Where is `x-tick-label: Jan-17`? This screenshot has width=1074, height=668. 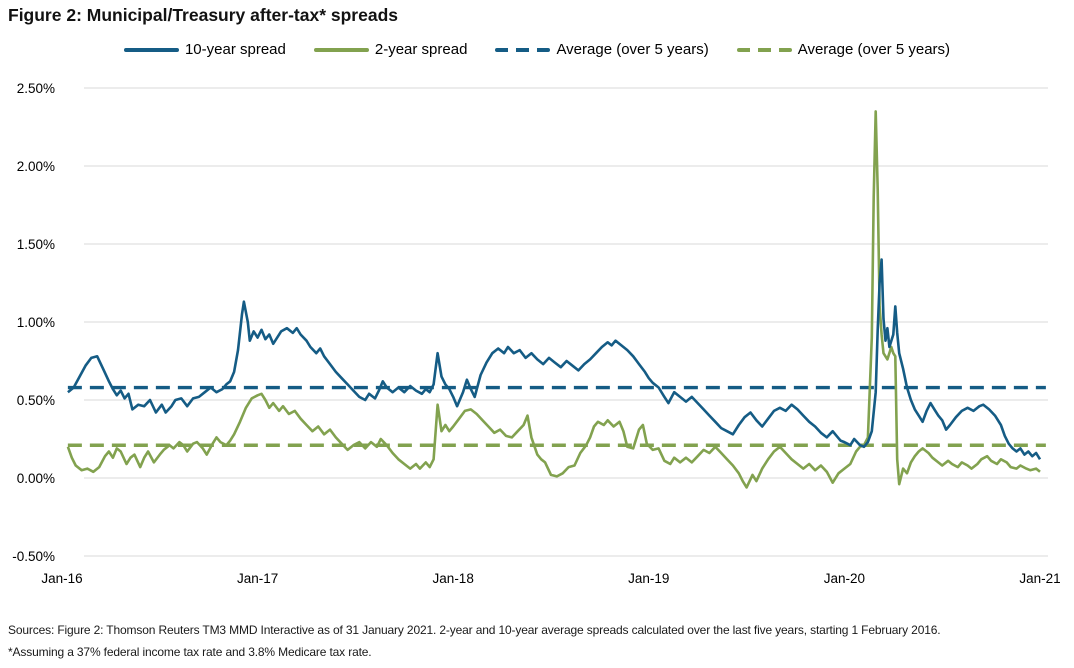 x-tick-label: Jan-17 is located at coordinates (257, 578).